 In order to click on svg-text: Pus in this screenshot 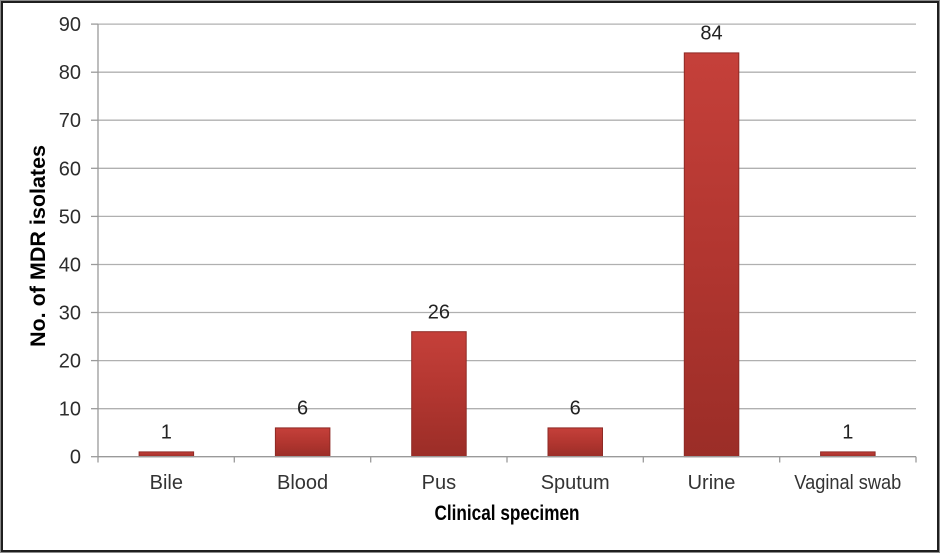, I will do `click(439, 483)`.